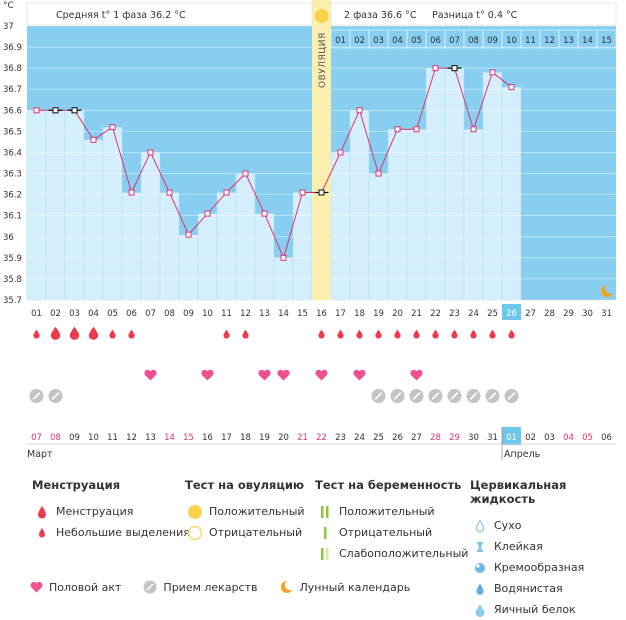 This screenshot has height=620, width=626. Describe the element at coordinates (475, 15) in the screenshot. I see `temperature-difference: Разница t° 0.4 °C` at that location.